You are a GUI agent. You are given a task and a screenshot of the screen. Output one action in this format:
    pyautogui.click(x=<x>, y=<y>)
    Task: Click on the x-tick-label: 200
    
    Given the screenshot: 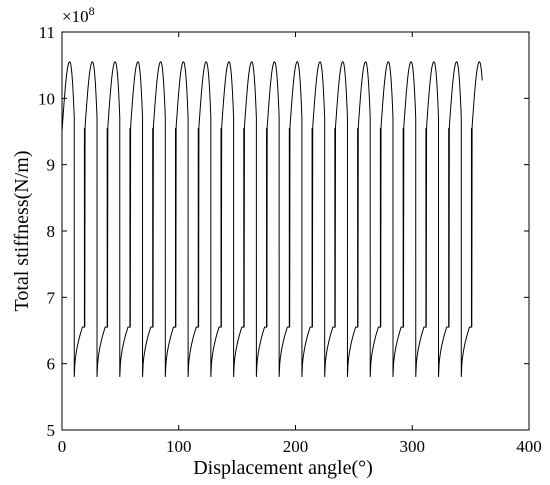 What is the action you would take?
    pyautogui.click(x=296, y=446)
    